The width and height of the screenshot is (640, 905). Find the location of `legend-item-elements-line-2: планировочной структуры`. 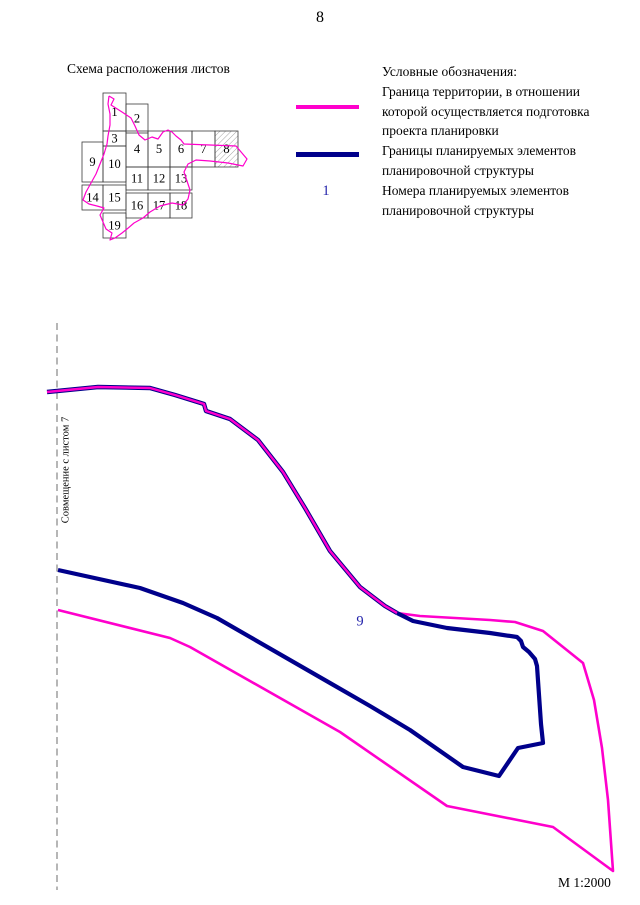

legend-item-elements-line-2: планировочной структуры is located at coordinates (458, 170).